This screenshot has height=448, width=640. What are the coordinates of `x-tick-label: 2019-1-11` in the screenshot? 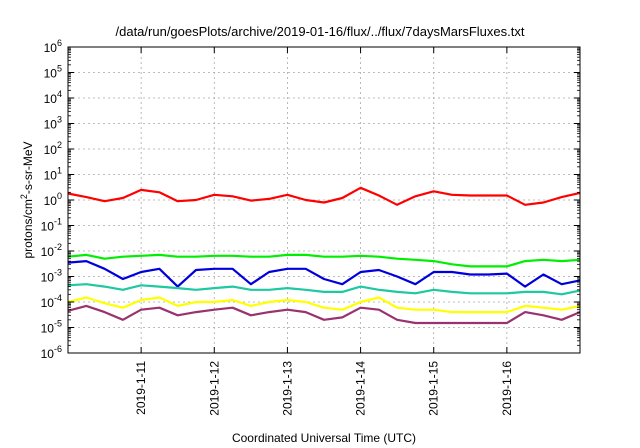 It's located at (141, 388).